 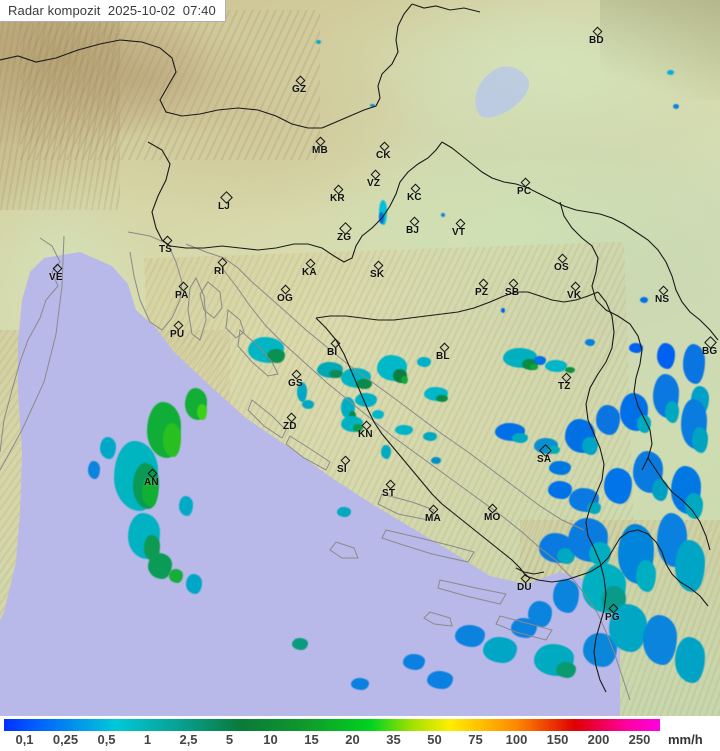 What do you see at coordinates (374, 183) in the screenshot?
I see `city-label: VZ` at bounding box center [374, 183].